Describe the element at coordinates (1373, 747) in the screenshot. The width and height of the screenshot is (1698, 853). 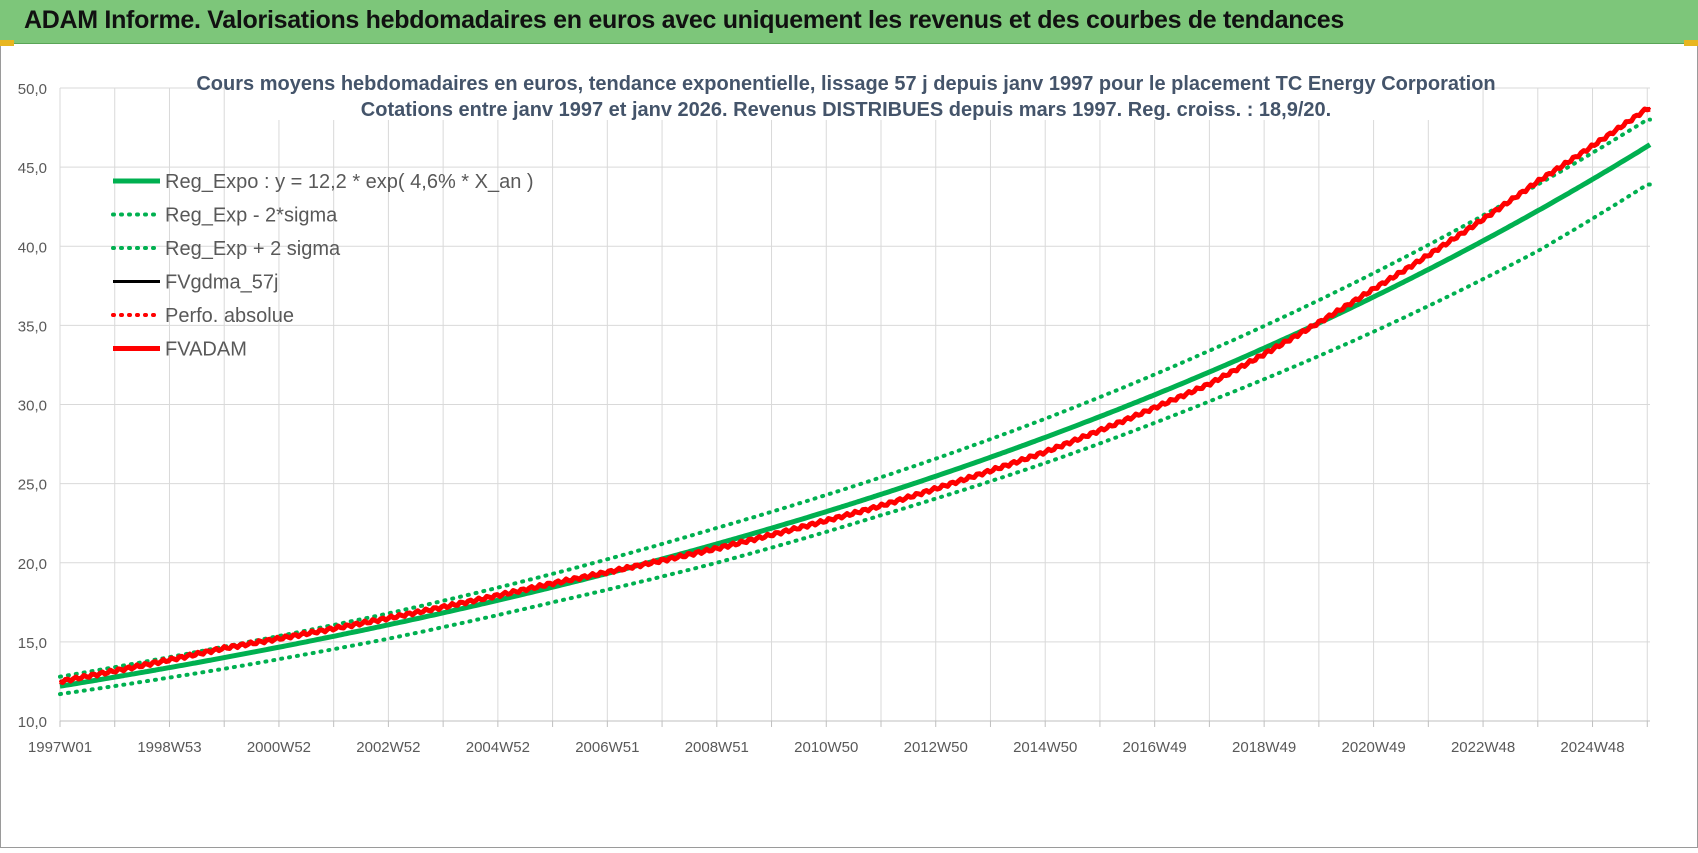
I see `x-tick-label: 2020W49` at that location.